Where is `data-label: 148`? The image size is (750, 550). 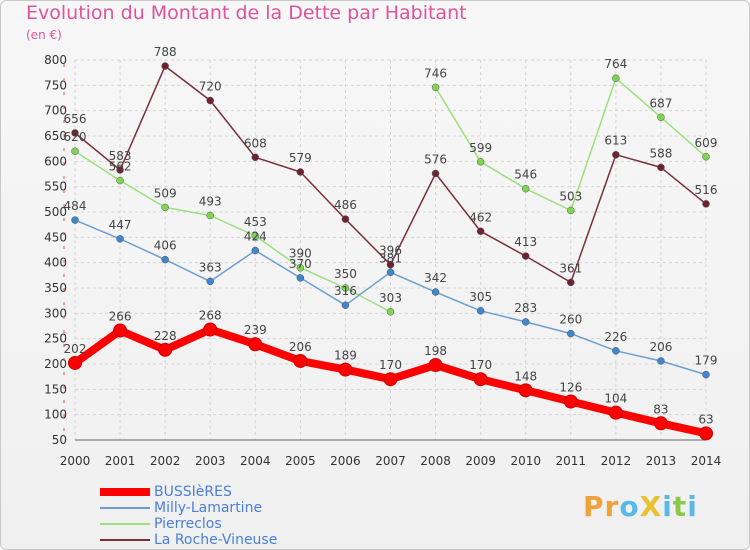
data-label: 148 is located at coordinates (525, 376).